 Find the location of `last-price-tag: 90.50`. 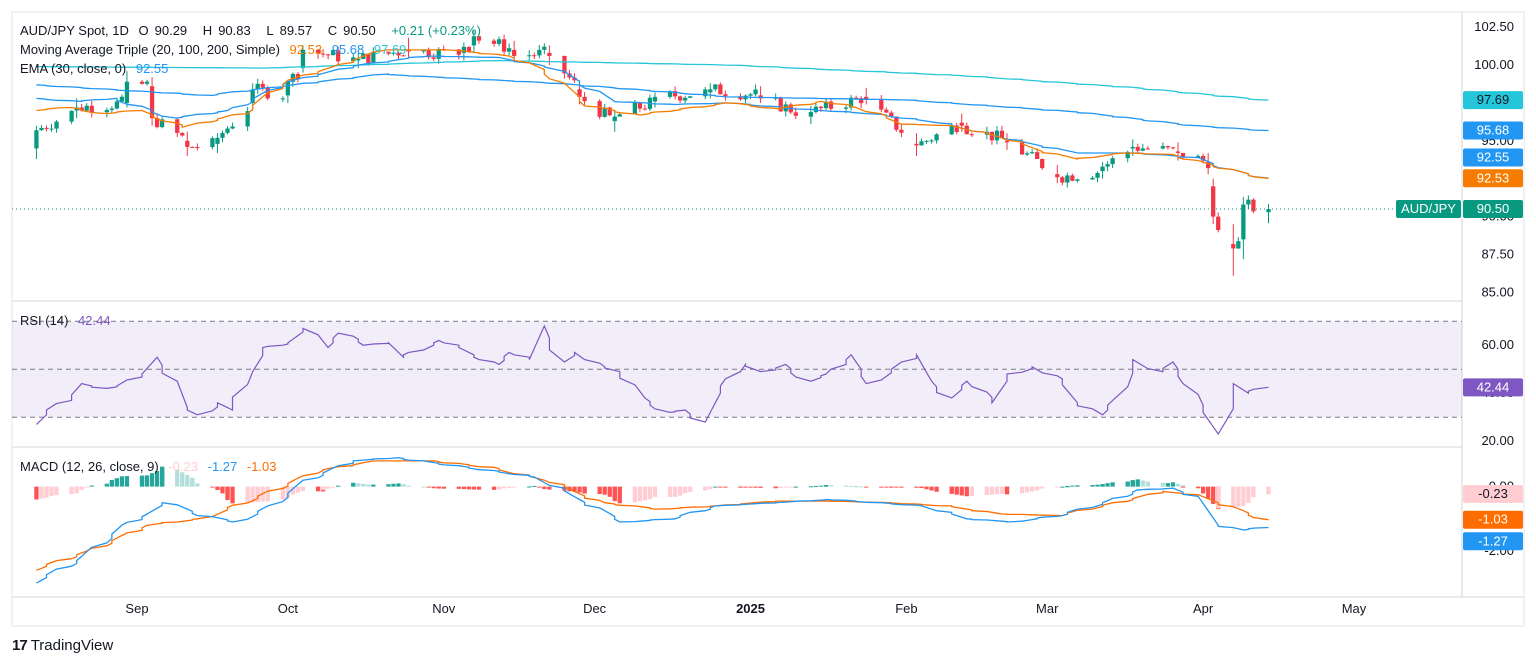

last-price-tag: 90.50 is located at coordinates (1493, 208).